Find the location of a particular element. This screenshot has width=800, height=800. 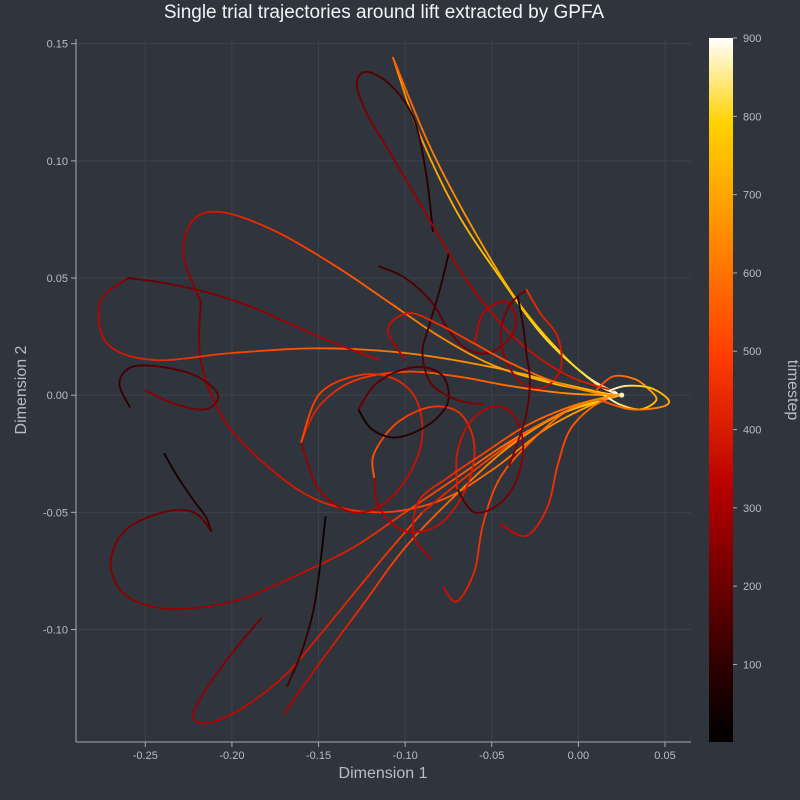

colorbar-tick-label: 400 is located at coordinates (752, 431).